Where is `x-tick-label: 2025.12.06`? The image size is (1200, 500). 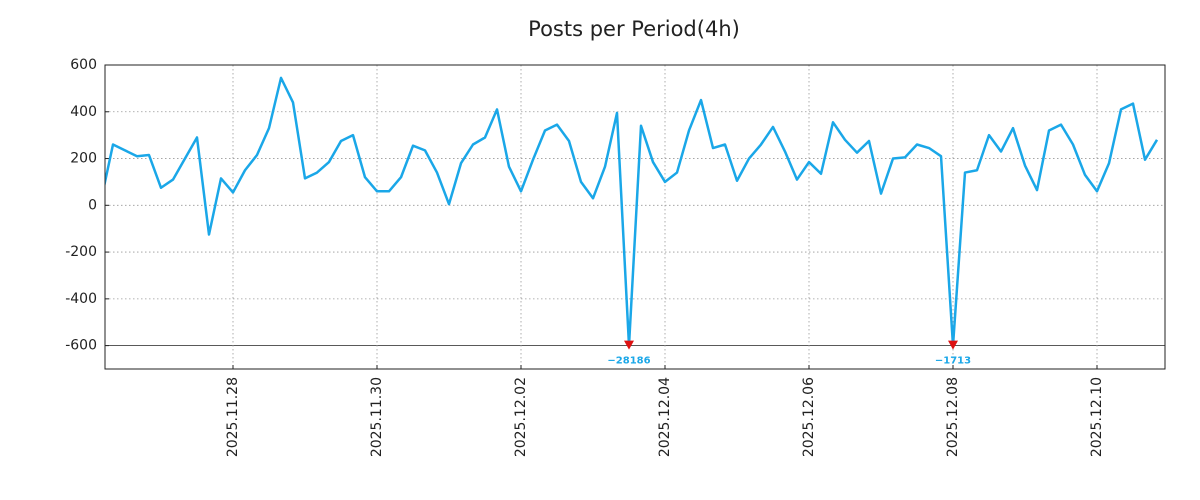 x-tick-label: 2025.12.06 is located at coordinates (809, 417).